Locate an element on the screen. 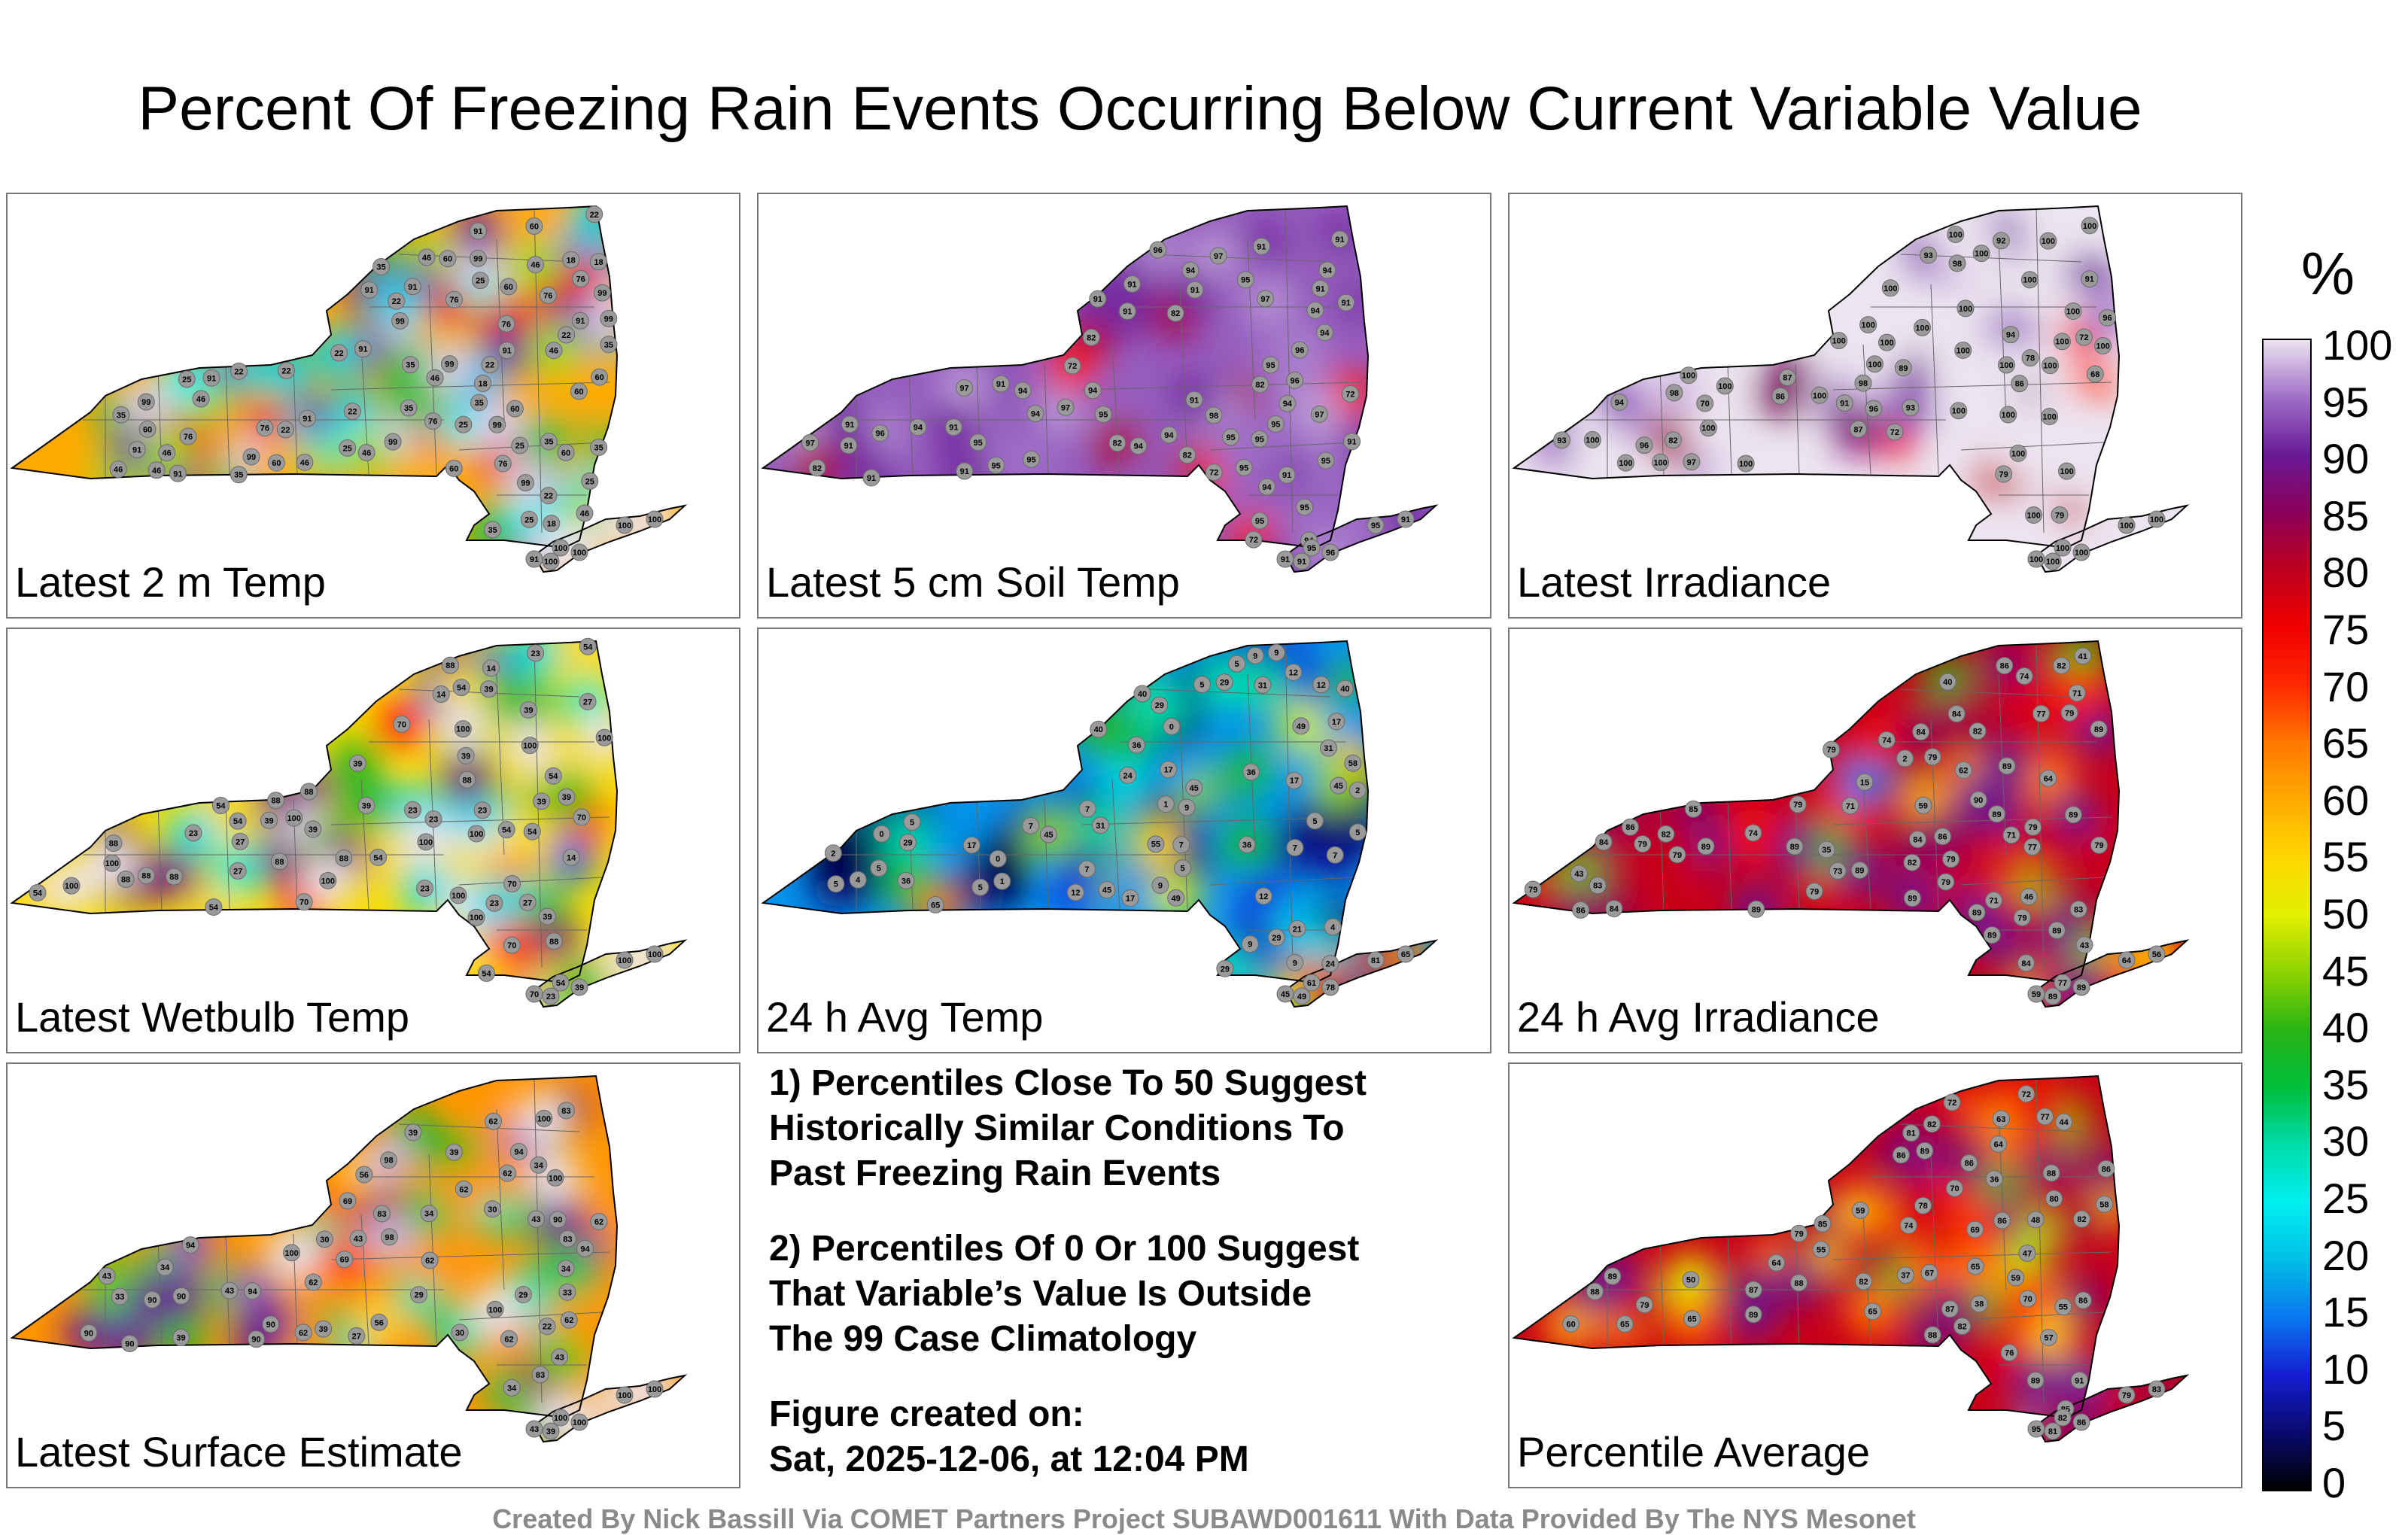 This screenshot has height=1535, width=2408. station-value: 93 is located at coordinates (1927, 255).